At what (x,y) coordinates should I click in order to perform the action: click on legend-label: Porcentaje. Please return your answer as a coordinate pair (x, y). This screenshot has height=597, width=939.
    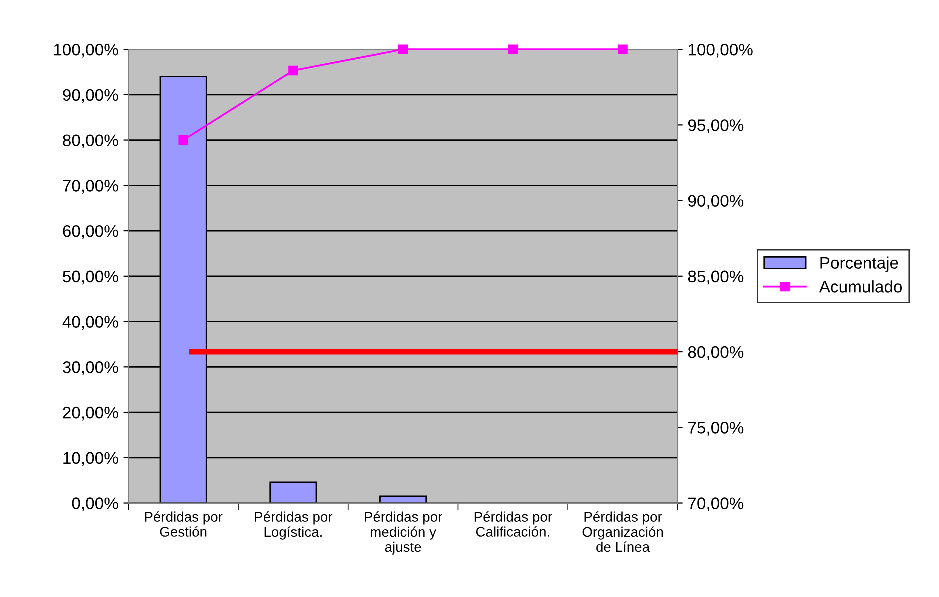
    Looking at the image, I should click on (859, 264).